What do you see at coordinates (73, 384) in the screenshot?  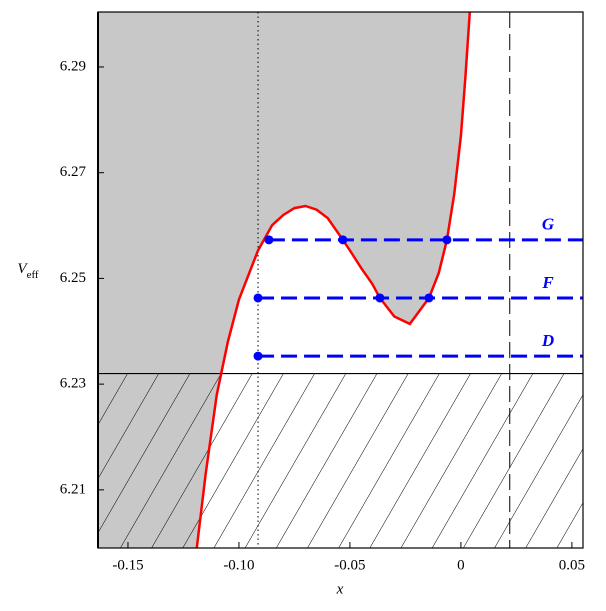 I see `y-tick-label: 6.23` at bounding box center [73, 384].